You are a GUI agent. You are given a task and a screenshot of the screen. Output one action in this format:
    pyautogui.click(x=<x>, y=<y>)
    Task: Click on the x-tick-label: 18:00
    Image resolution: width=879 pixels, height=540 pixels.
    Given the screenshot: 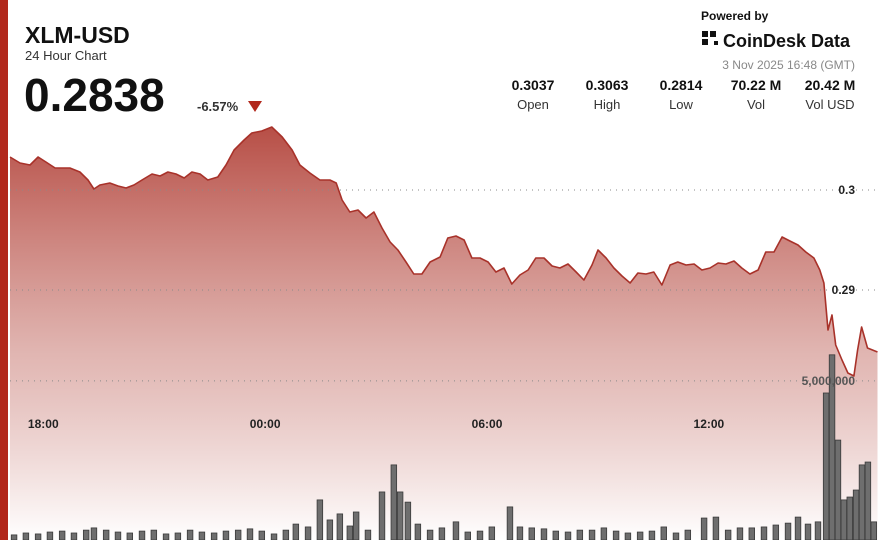 What is the action you would take?
    pyautogui.click(x=43, y=424)
    